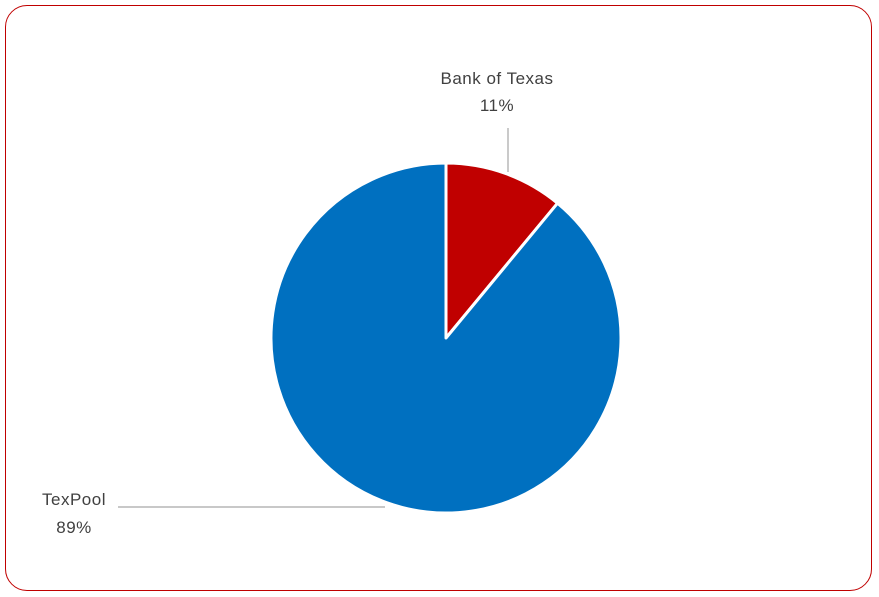 The height and width of the screenshot is (597, 879). What do you see at coordinates (497, 78) in the screenshot?
I see `label-bank-of-texas-name: Bank of Texas` at bounding box center [497, 78].